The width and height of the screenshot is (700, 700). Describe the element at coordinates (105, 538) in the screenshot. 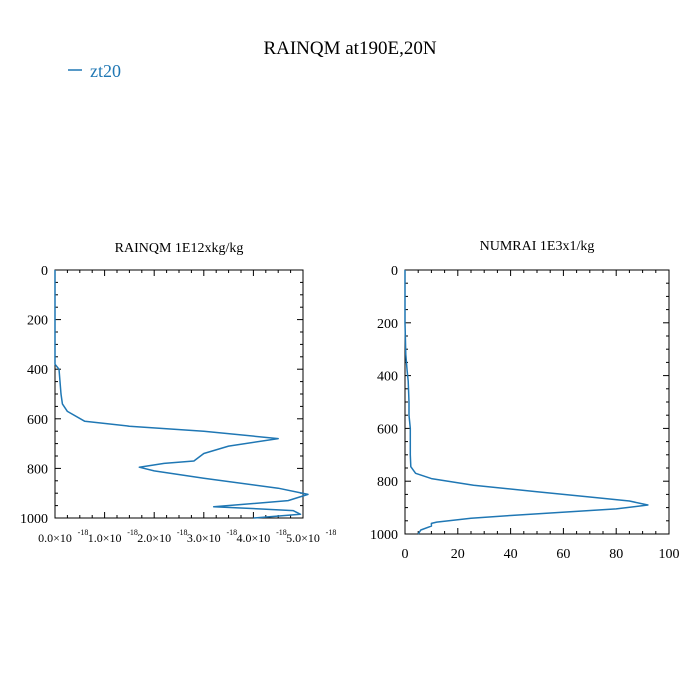

I see `x-tick-label: 1.0×10` at that location.